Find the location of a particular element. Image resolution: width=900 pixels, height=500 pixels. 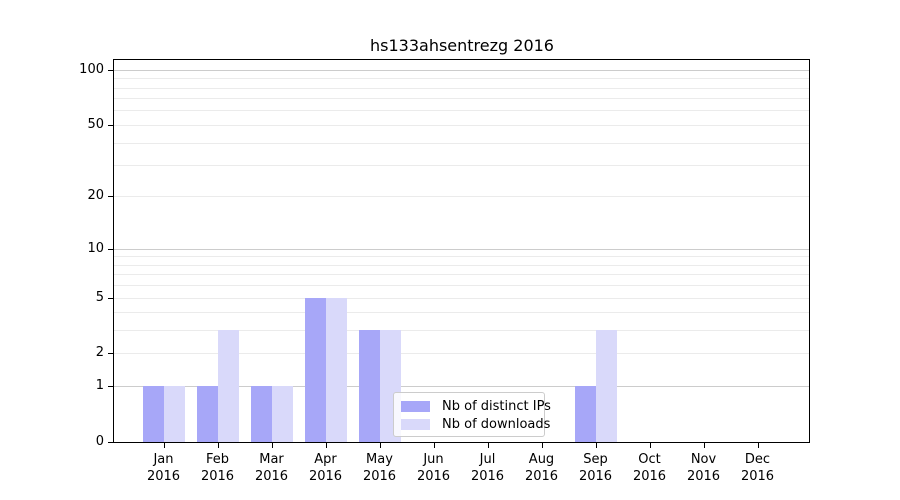

x-label-apr: Apr 2016 is located at coordinates (325, 468).